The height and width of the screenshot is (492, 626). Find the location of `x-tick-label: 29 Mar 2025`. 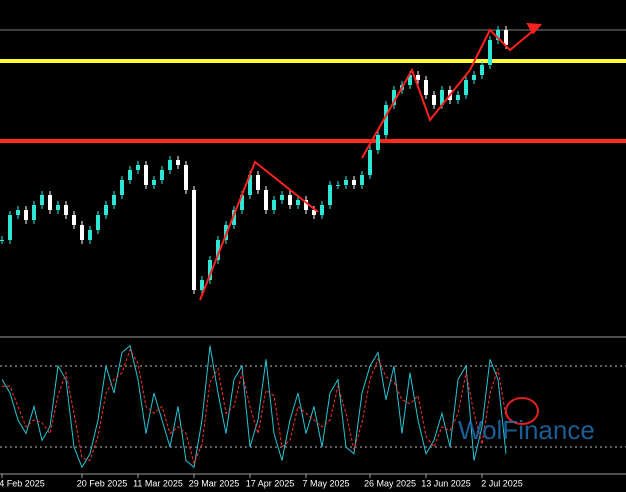

x-tick-label: 29 Mar 2025 is located at coordinates (214, 483).